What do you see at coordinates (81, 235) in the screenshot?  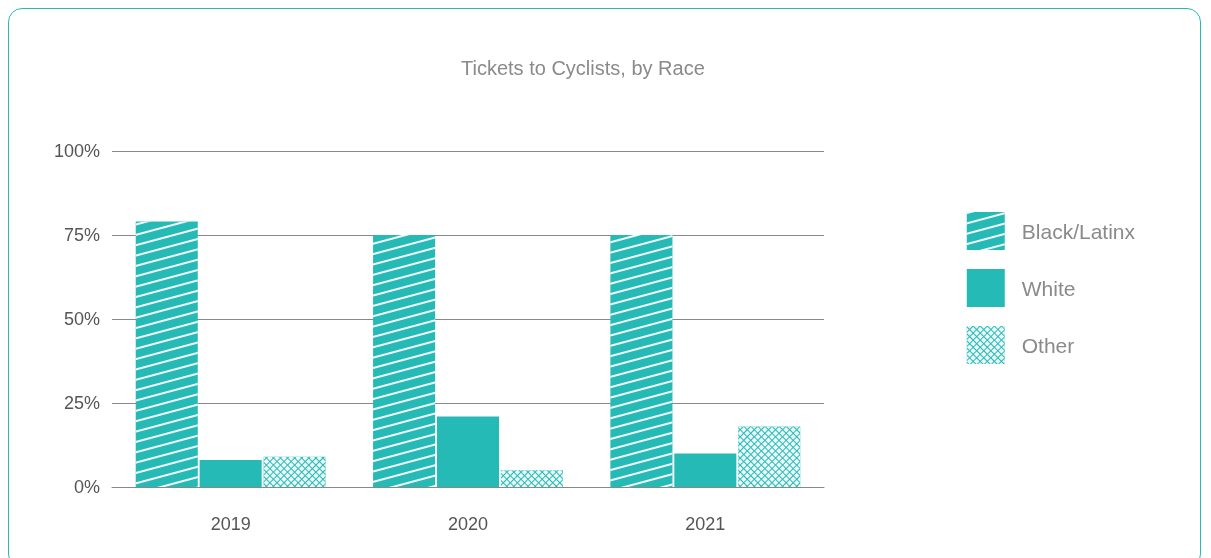 I see `y-tick-label: 75%` at bounding box center [81, 235].